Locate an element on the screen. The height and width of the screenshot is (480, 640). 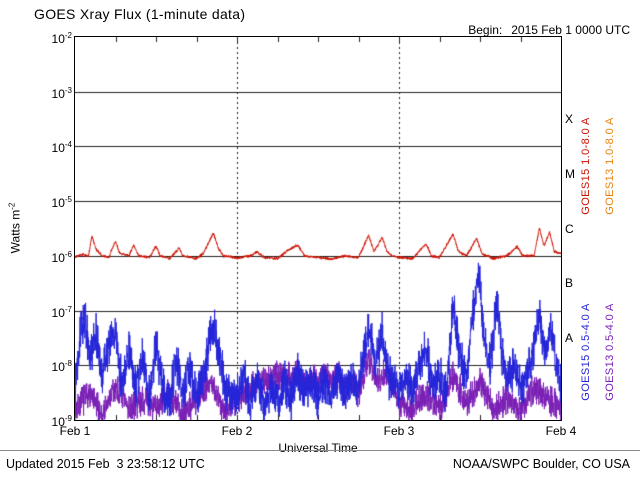
data-source-credit: NOAA/SWPC Boulder, CO USA is located at coordinates (541, 464).